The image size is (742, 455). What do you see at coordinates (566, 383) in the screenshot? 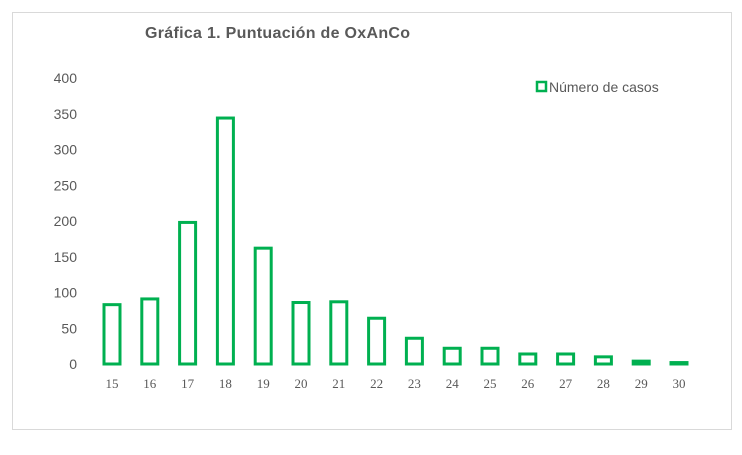
I see `x-tick-label: 27` at bounding box center [566, 383].